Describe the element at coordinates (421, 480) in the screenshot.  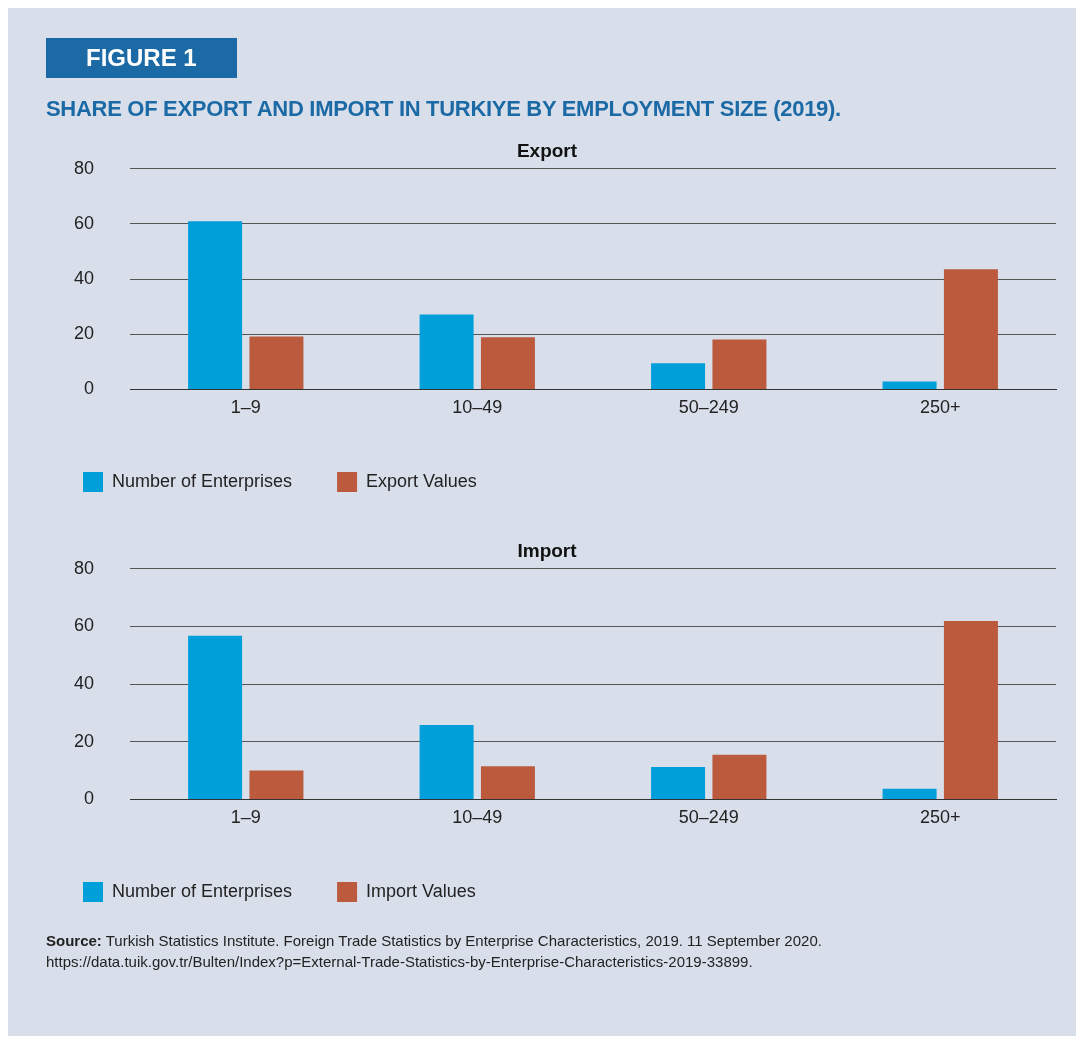
I see `legend-label: Export Values` at that location.